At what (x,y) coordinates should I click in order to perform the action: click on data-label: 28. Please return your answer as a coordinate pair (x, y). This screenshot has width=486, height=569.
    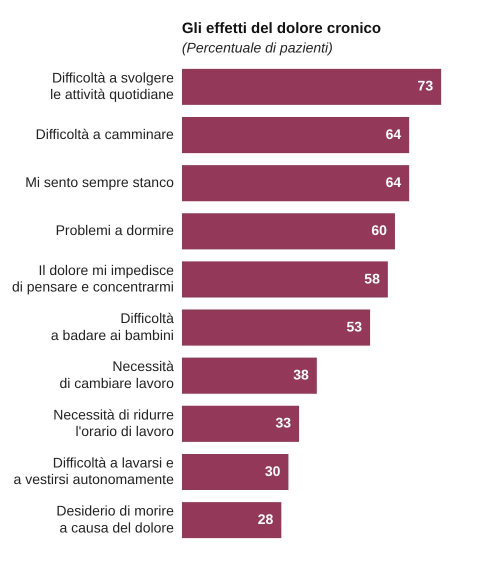
    Looking at the image, I should click on (266, 518).